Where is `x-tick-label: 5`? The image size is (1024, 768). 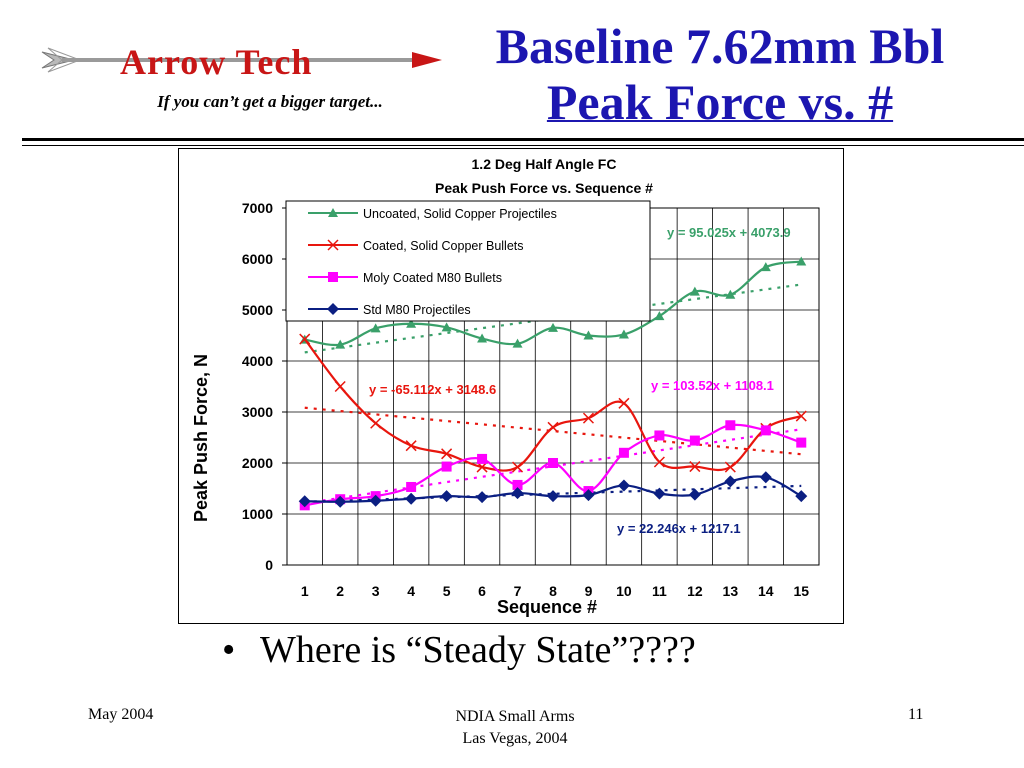
x-tick-label: 5 is located at coordinates (447, 591).